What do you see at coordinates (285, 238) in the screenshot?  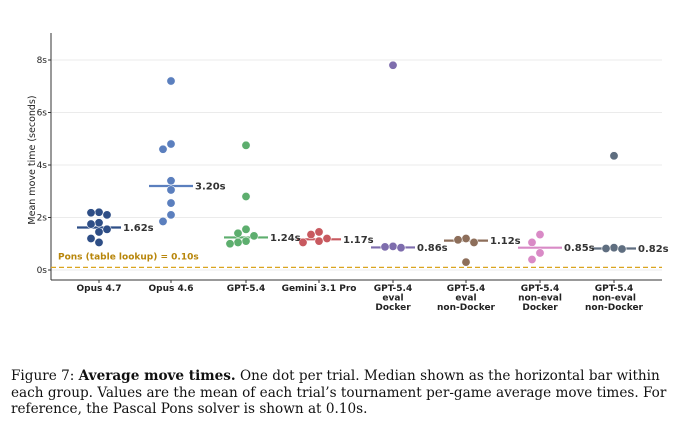 I see `median-label: 1.24s` at bounding box center [285, 238].